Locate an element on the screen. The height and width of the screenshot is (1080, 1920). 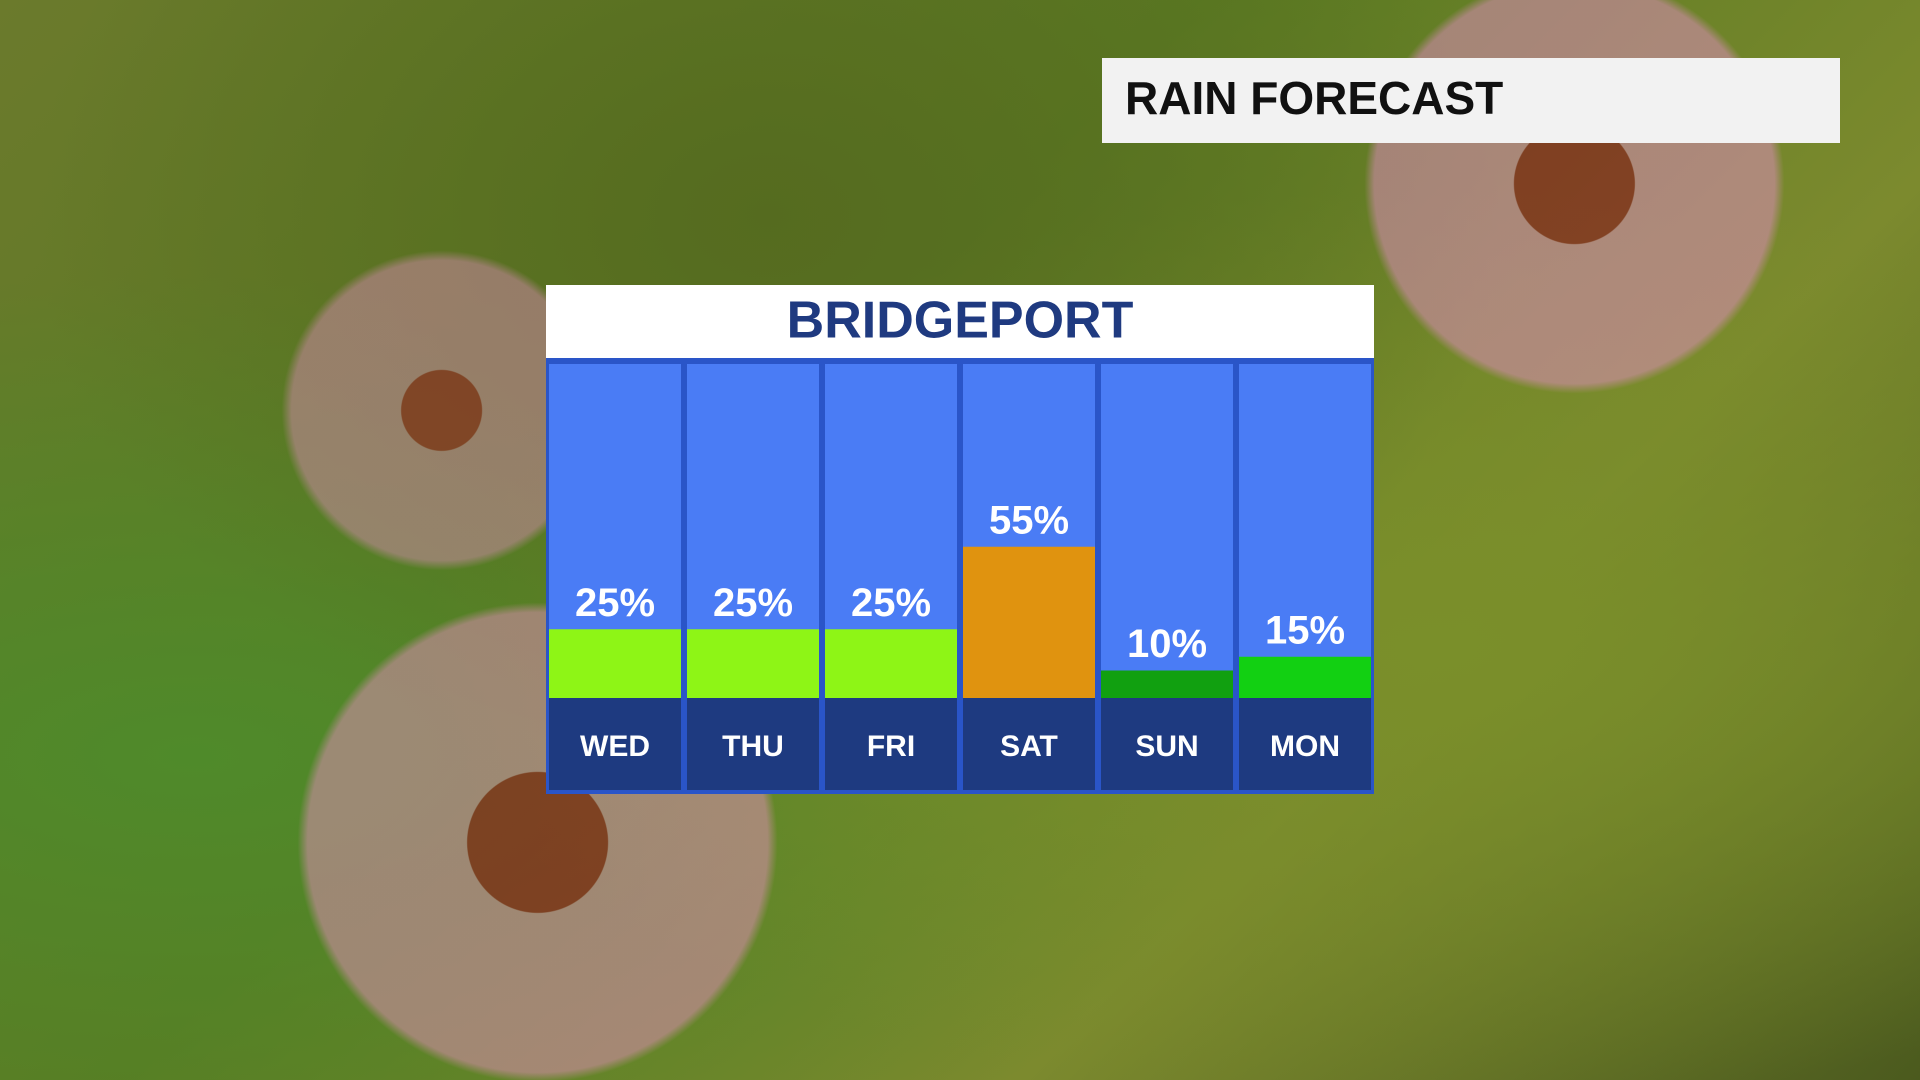
x-tick-label: THU is located at coordinates (753, 746).